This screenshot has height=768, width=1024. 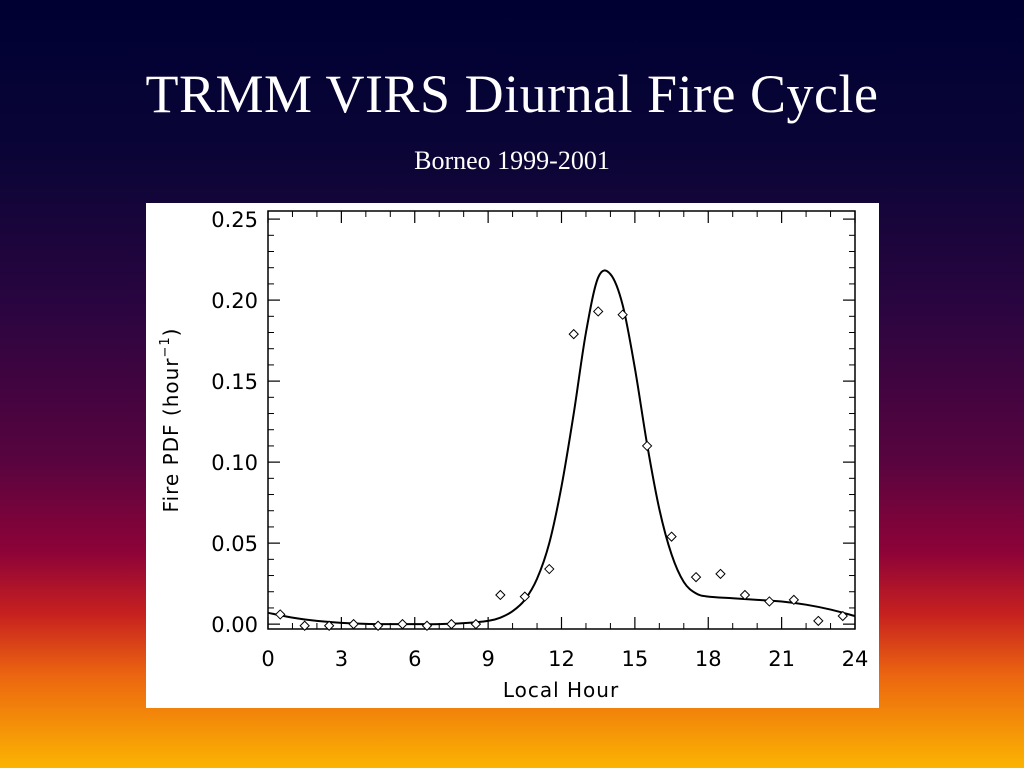 I want to click on y-axis-title: Fire PDF (hour−1), so click(x=170, y=420).